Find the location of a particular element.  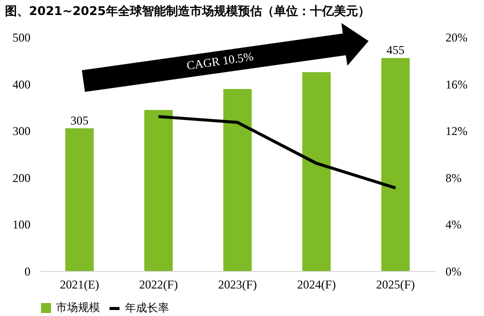

x-tick-label: 2024(F) is located at coordinates (316, 285).